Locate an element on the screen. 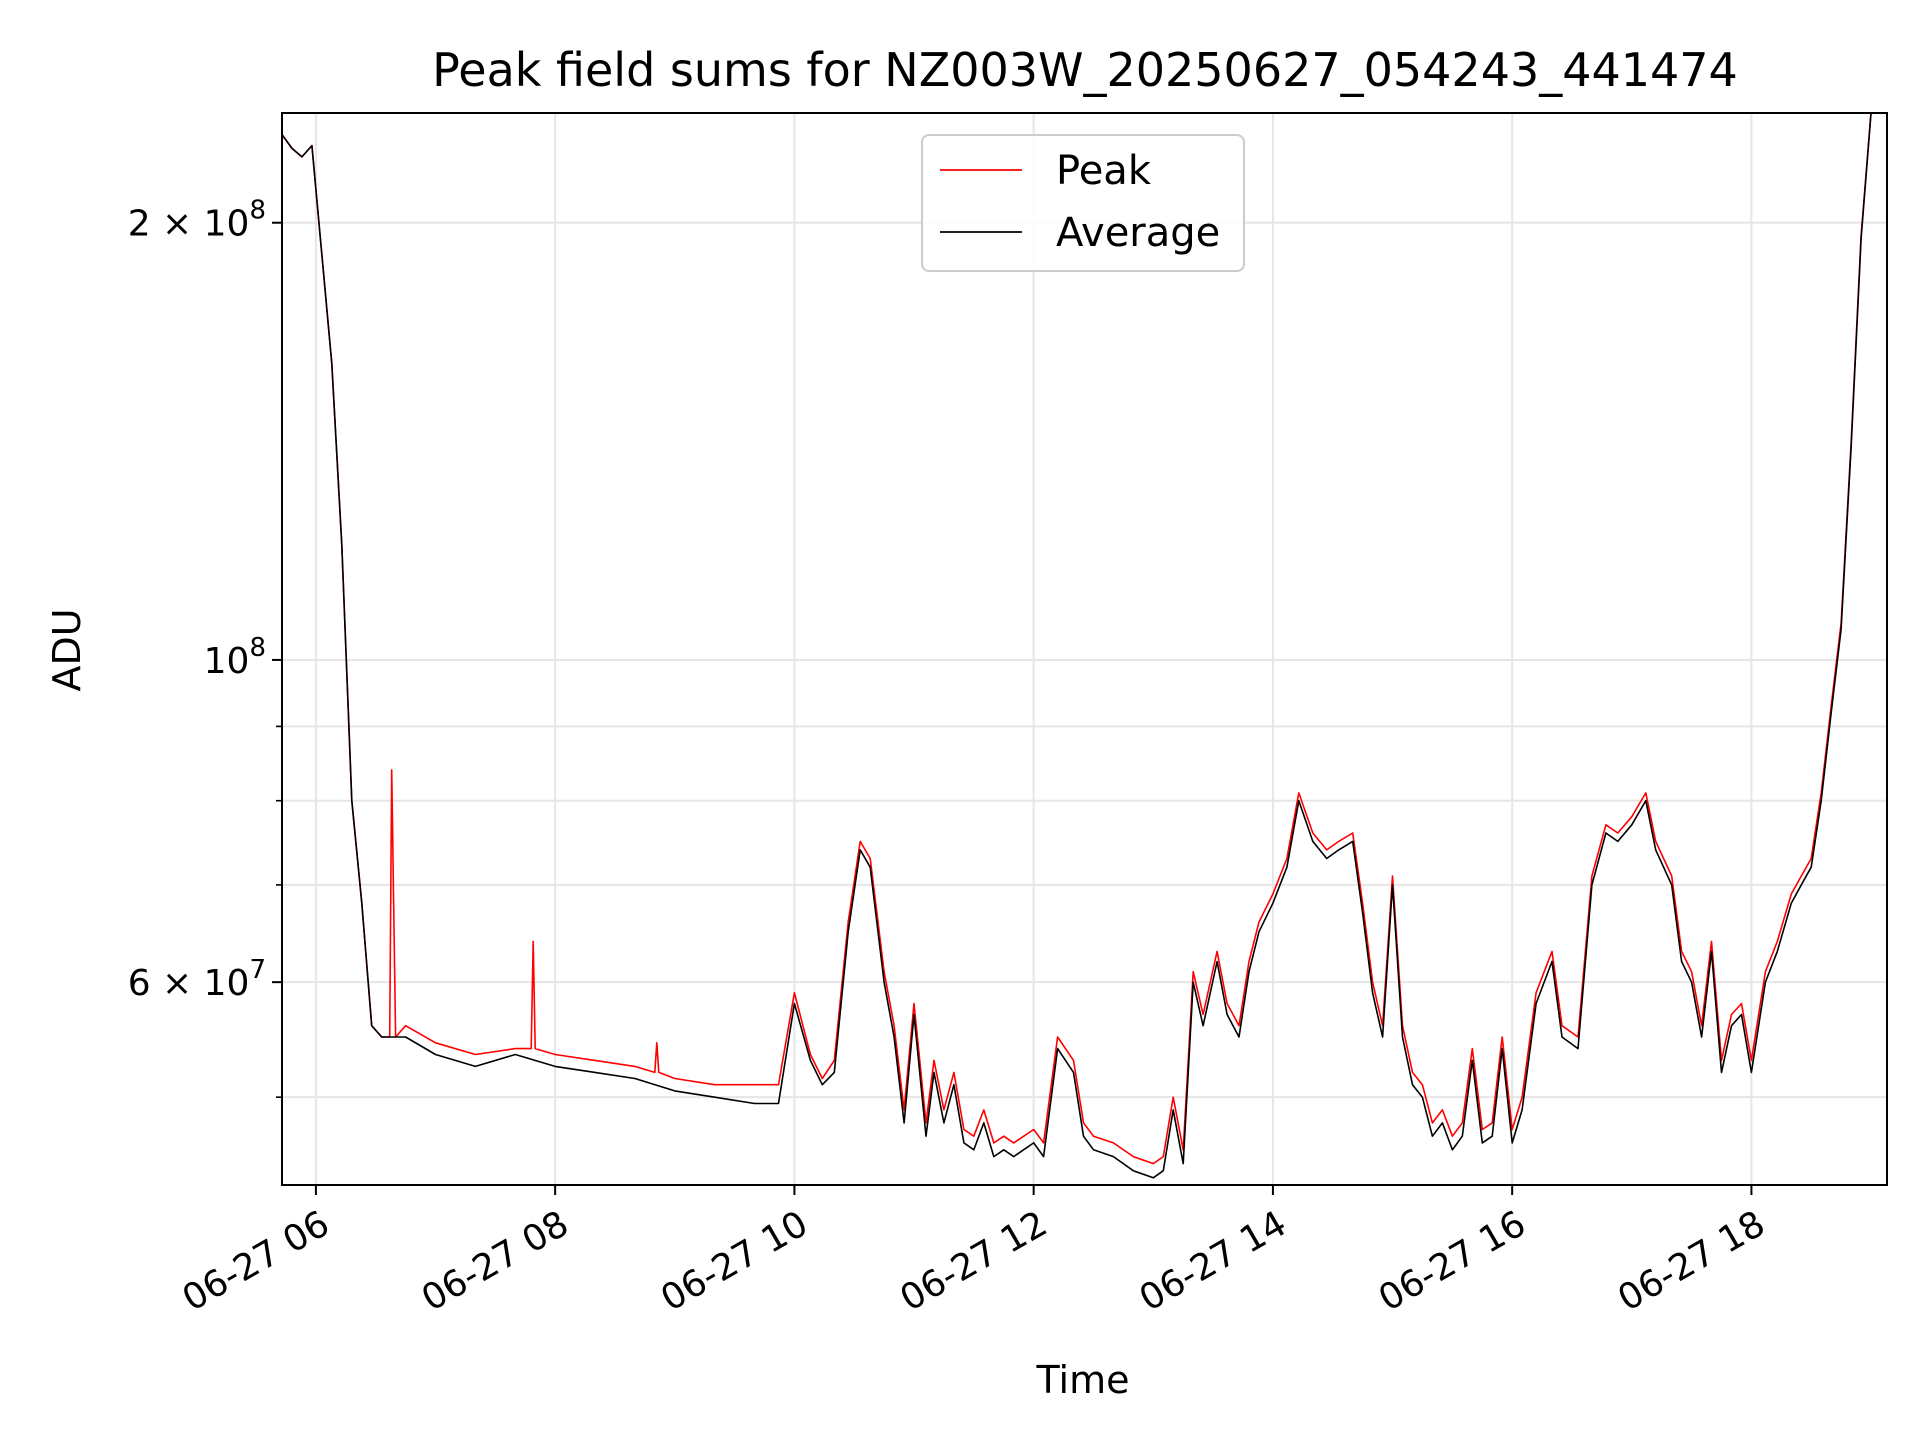  legend-box is located at coordinates (1083, 203).